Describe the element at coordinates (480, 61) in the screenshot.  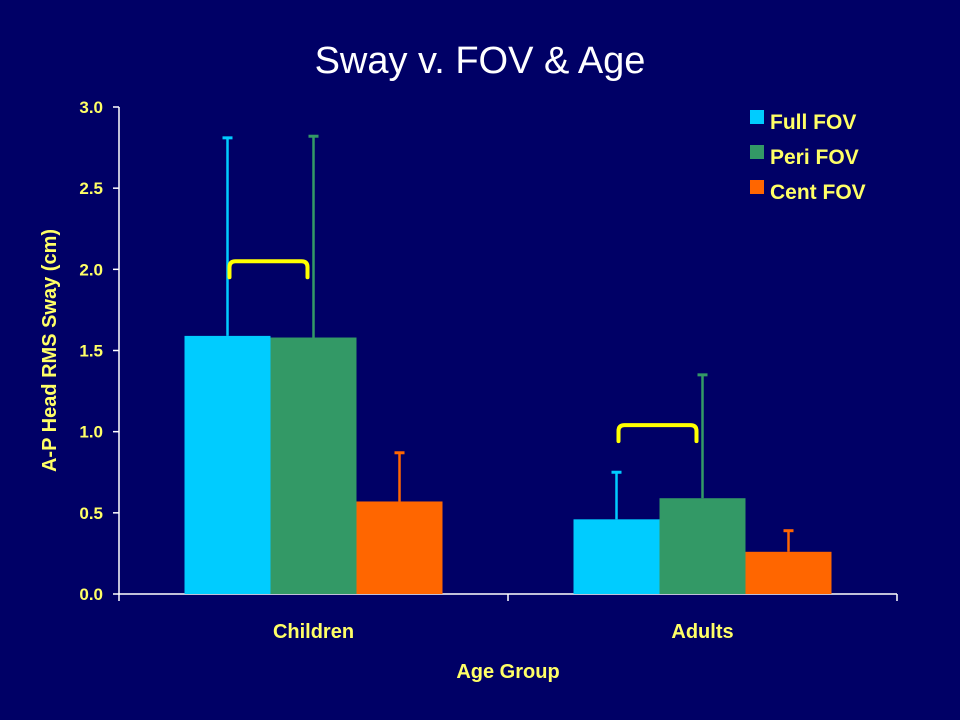
I see `slide-title: Sway v. FOV & Age` at that location.